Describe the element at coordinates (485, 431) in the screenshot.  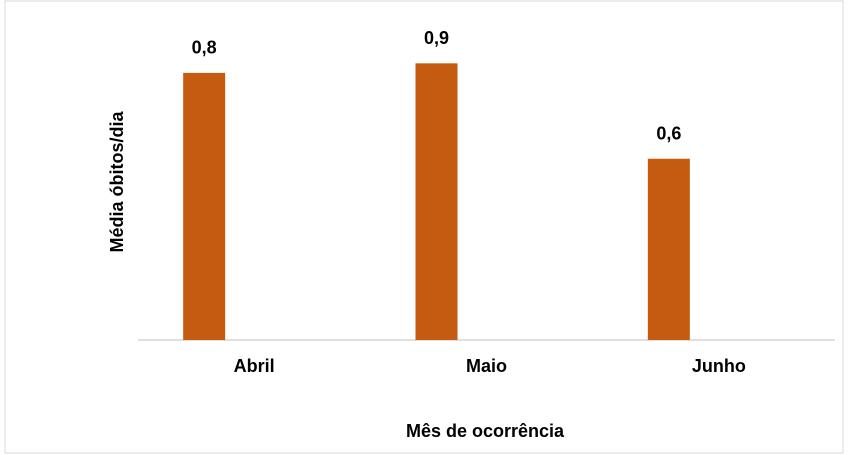
I see `x-axis-title: Mês de ocorrência` at that location.